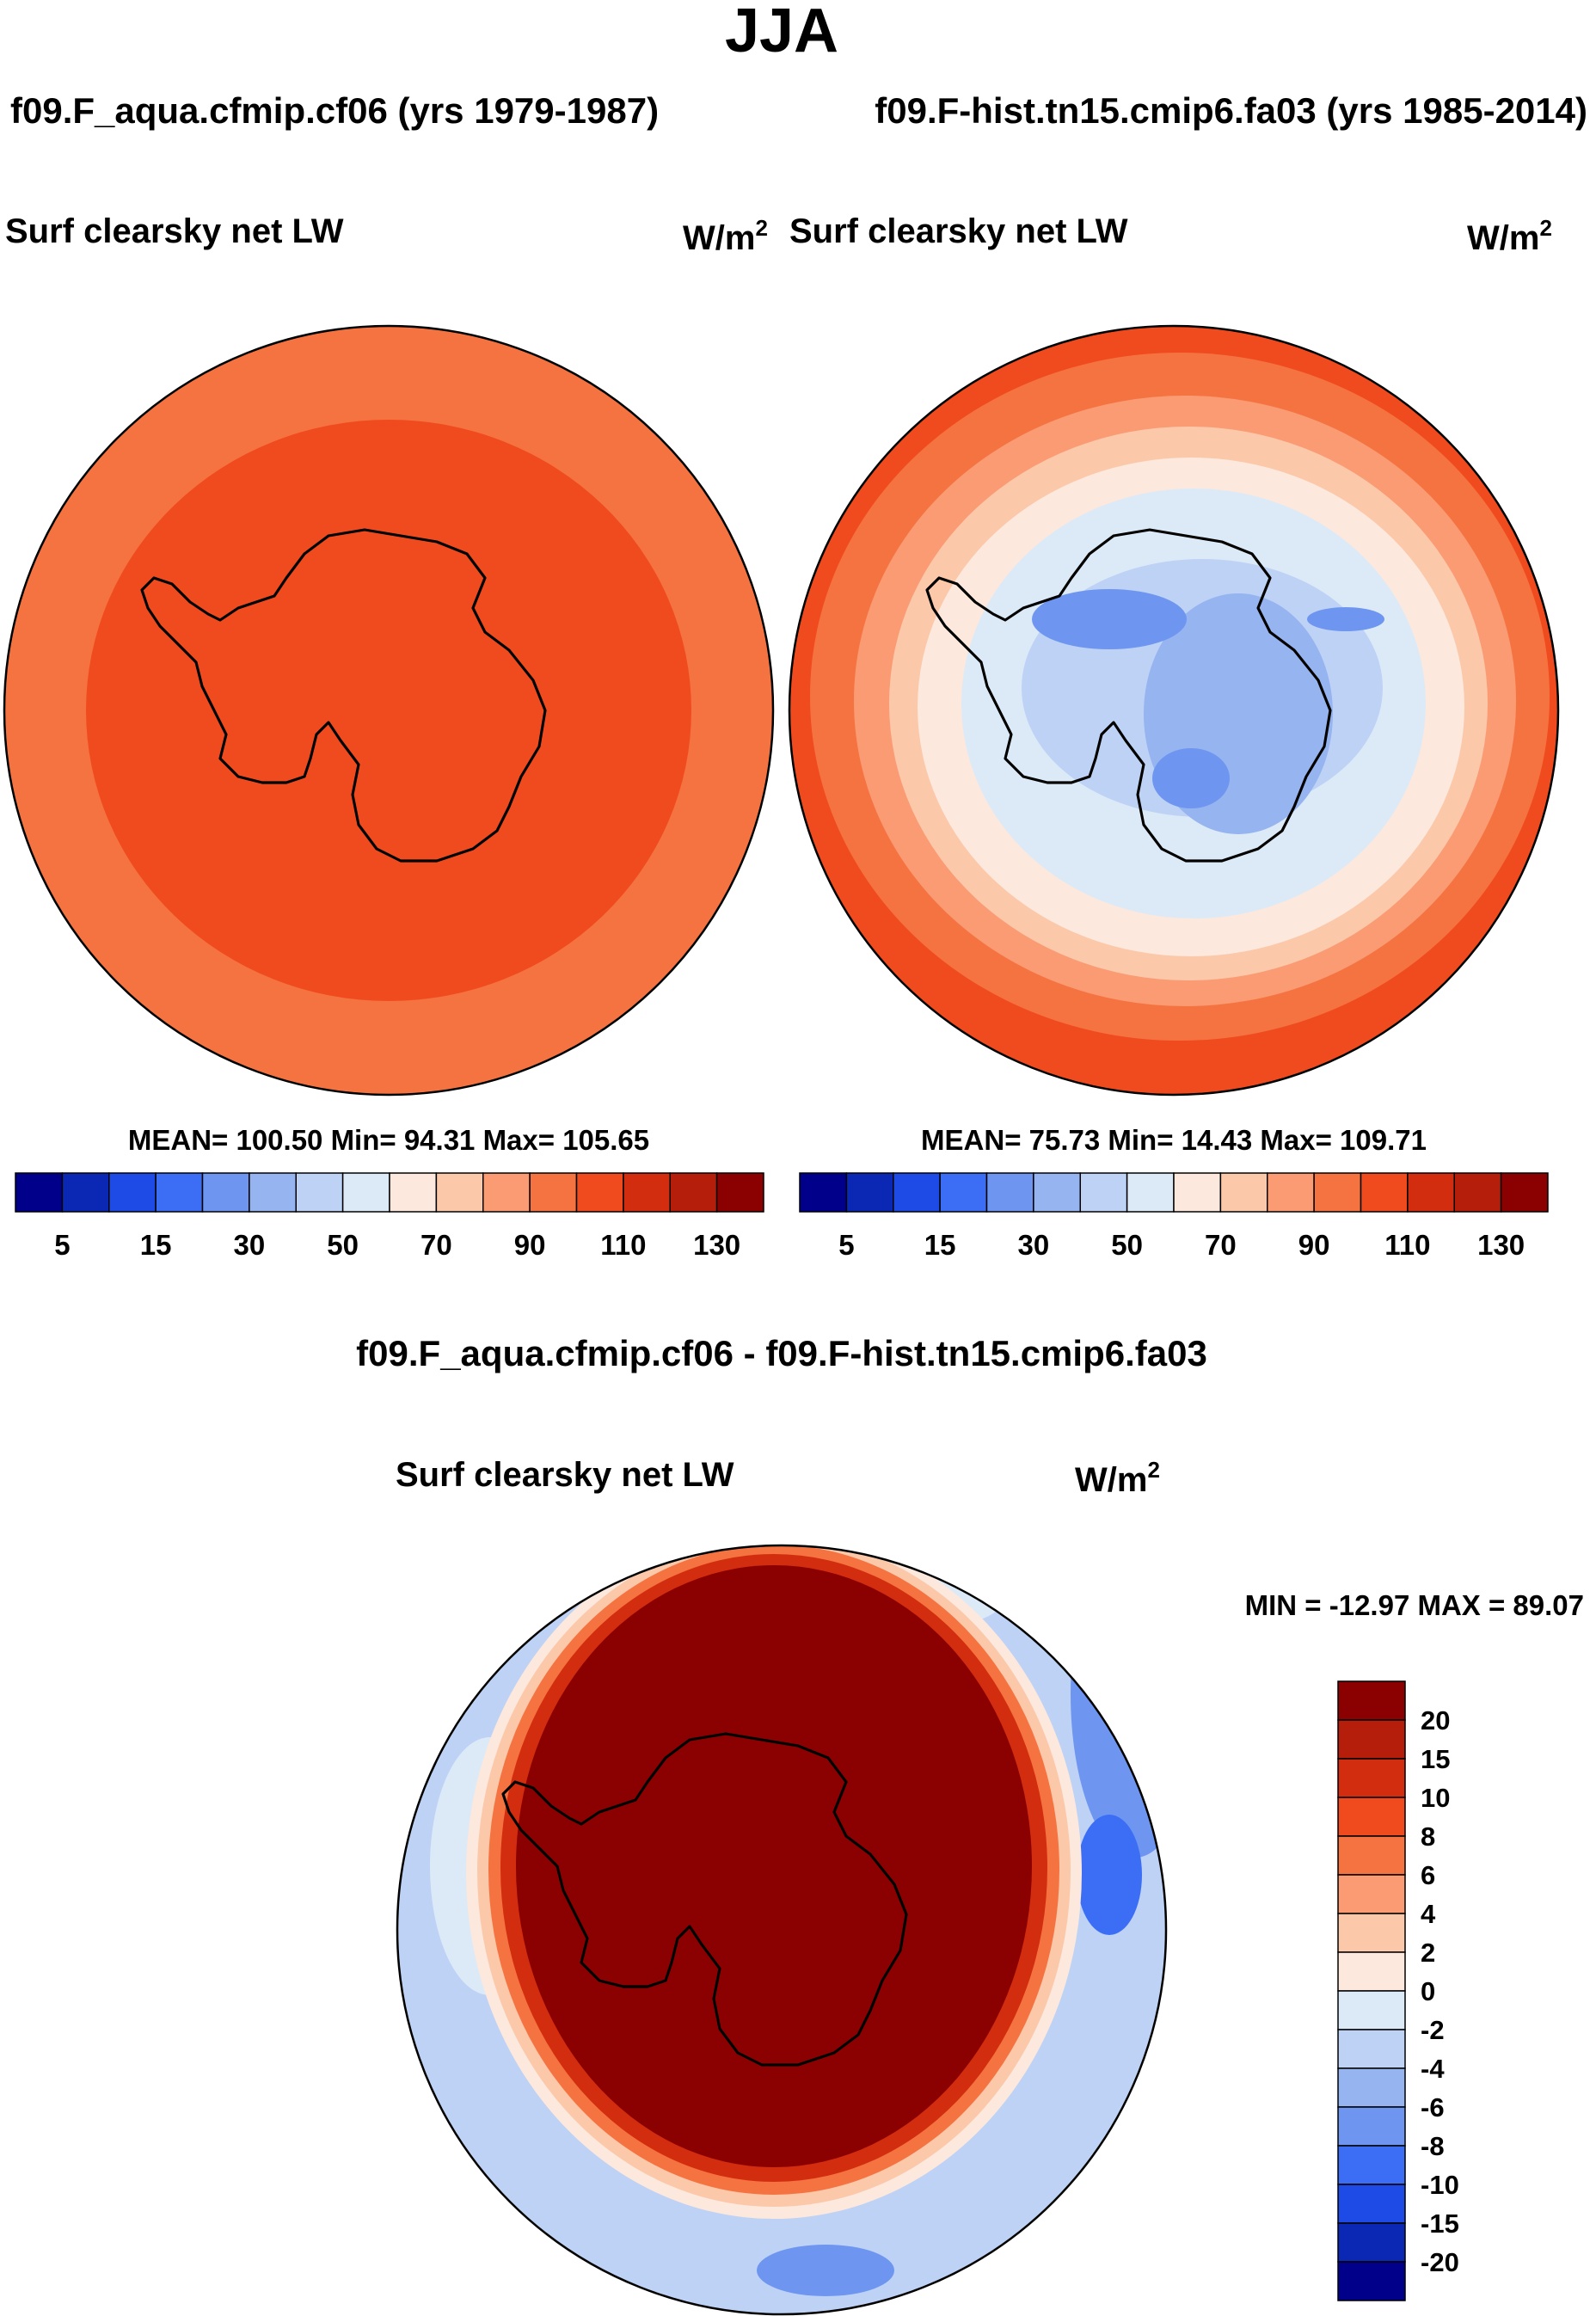 The image size is (1596, 2316). Describe the element at coordinates (719, 238) in the screenshot. I see `left-units-base: W/m` at that location.